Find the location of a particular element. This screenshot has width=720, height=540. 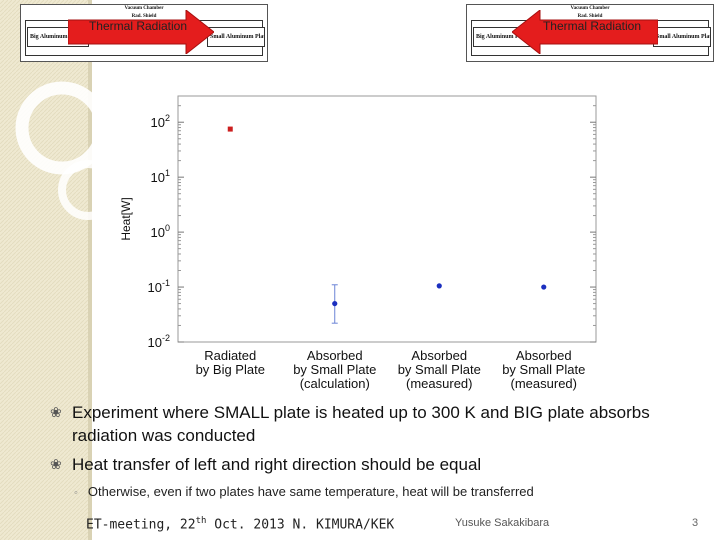

y-tick-exponent: 2 is located at coordinates (167, 118).